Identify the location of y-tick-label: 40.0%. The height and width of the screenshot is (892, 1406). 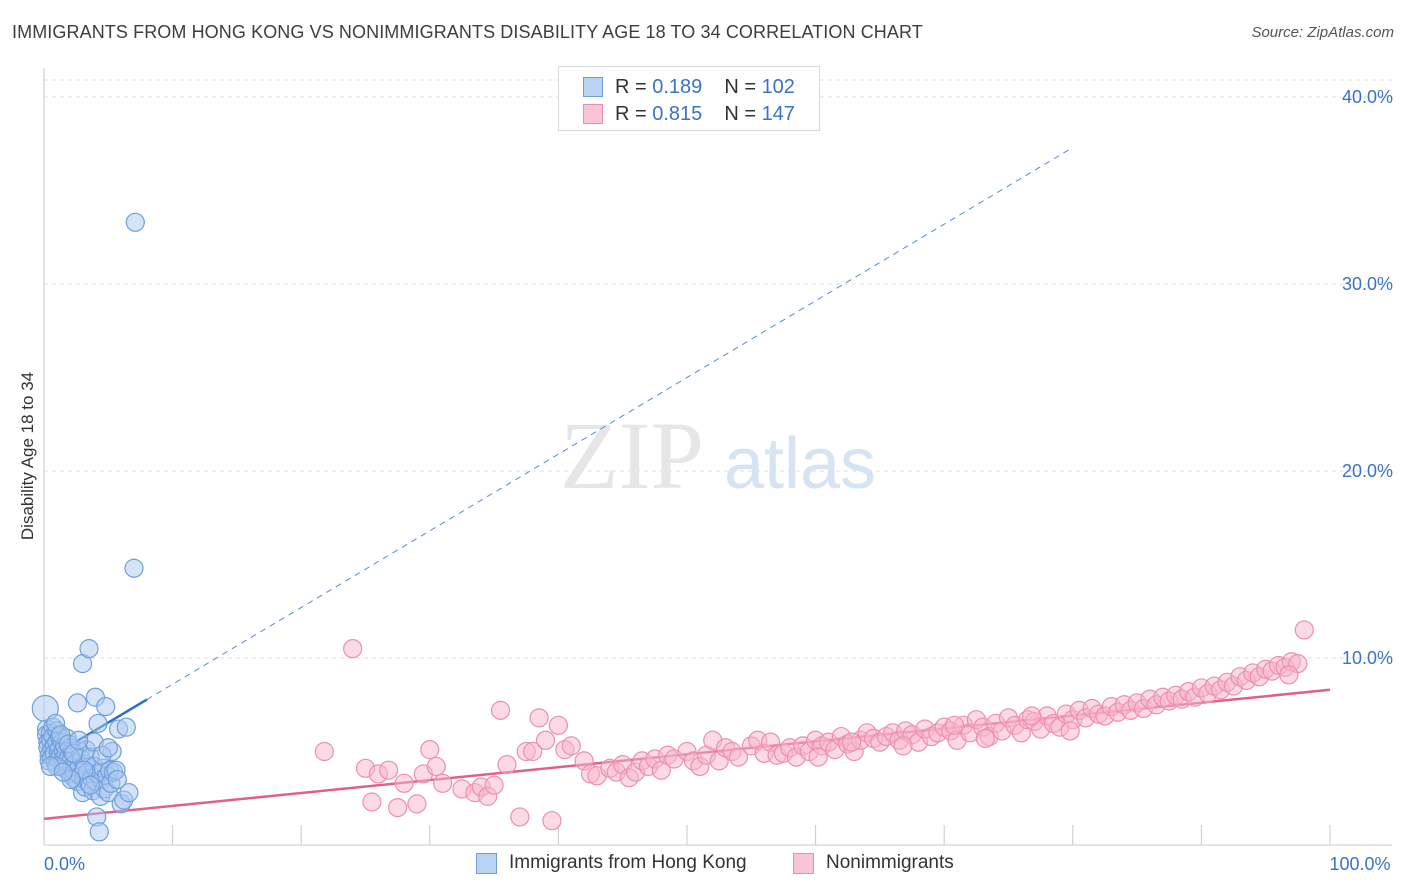
(1367, 97).